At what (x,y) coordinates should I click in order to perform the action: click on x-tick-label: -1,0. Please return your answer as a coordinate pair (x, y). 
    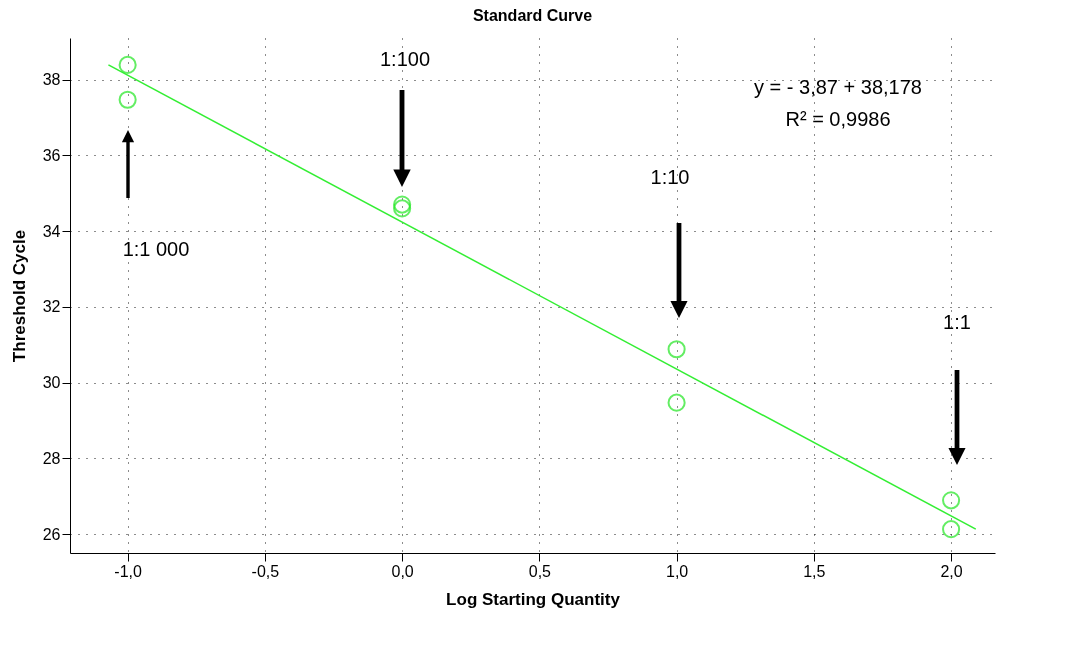
    Looking at the image, I should click on (128, 571).